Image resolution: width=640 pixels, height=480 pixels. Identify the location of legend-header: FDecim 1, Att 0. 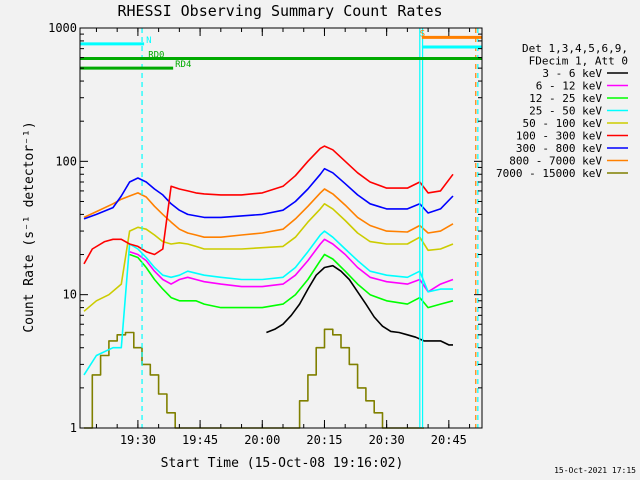
(578, 61).